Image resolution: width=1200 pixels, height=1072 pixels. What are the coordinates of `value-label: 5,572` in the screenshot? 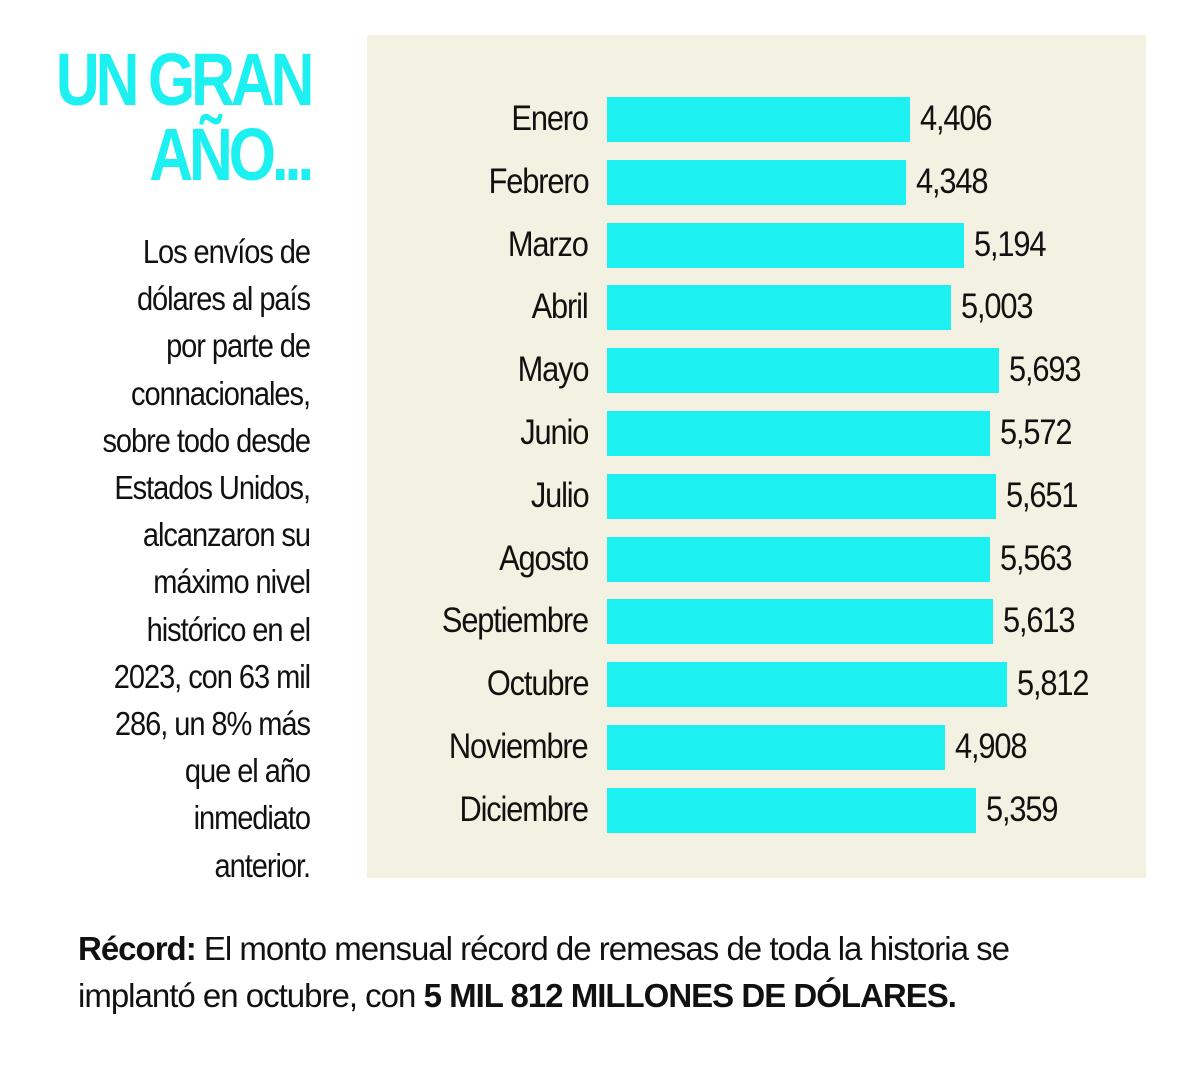 It's located at (1036, 432).